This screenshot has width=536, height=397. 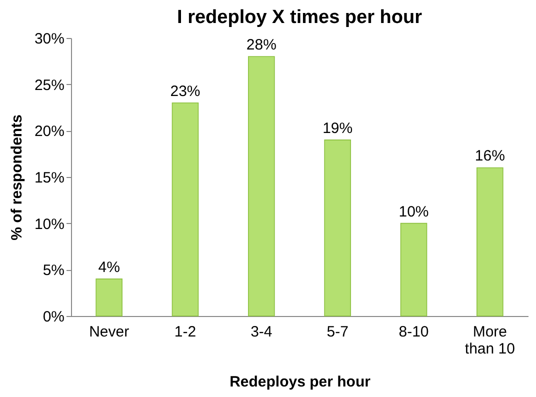 I want to click on x-tick-label: 5-7, so click(x=337, y=332).